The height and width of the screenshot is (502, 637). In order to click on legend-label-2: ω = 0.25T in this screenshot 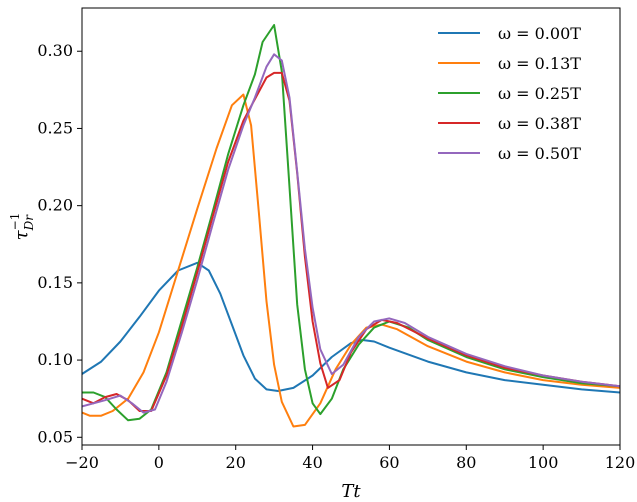, I will do `click(539, 93)`.